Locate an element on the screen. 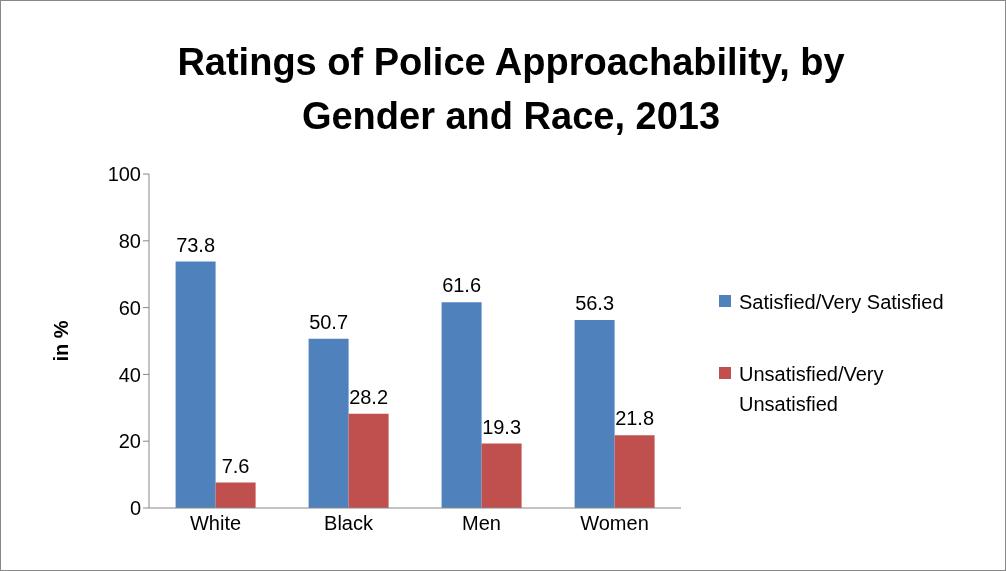 This screenshot has width=1006, height=571. y-axis-title: in % is located at coordinates (61, 341).